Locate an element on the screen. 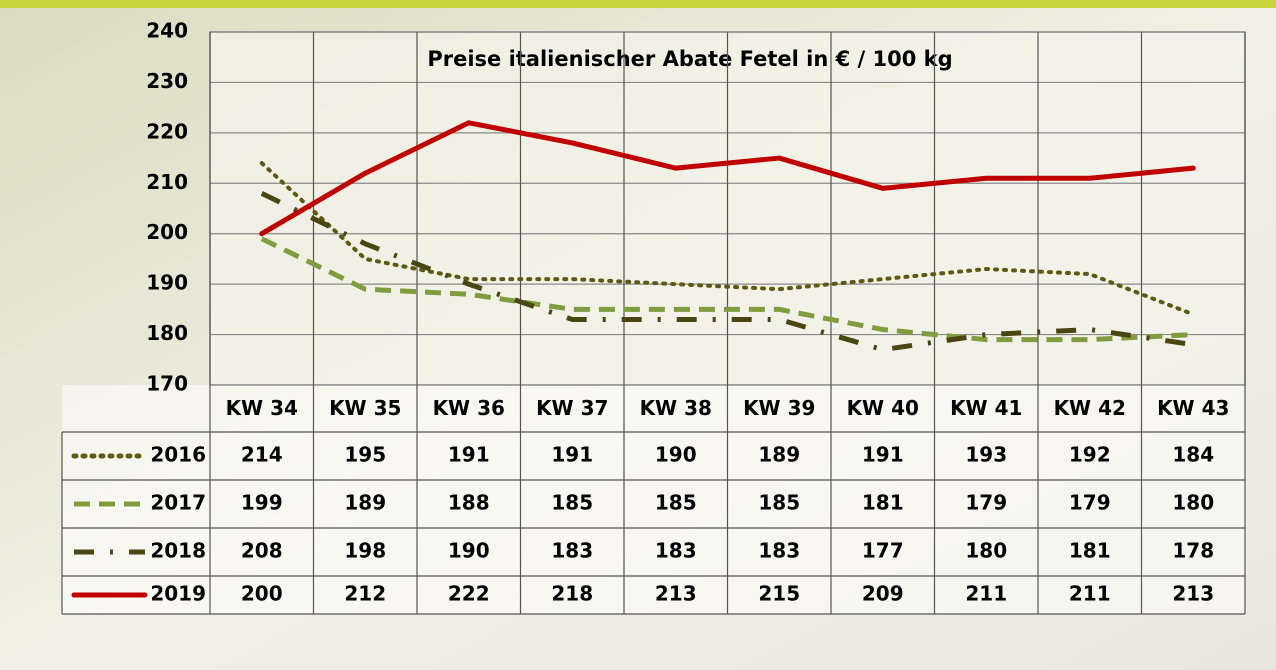  table-value: 188 is located at coordinates (469, 503).